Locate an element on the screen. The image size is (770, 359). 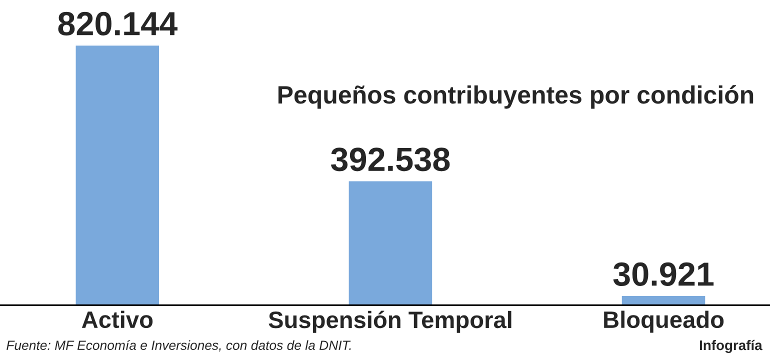
x-tick-label: Suspensión Temporal is located at coordinates (390, 321).